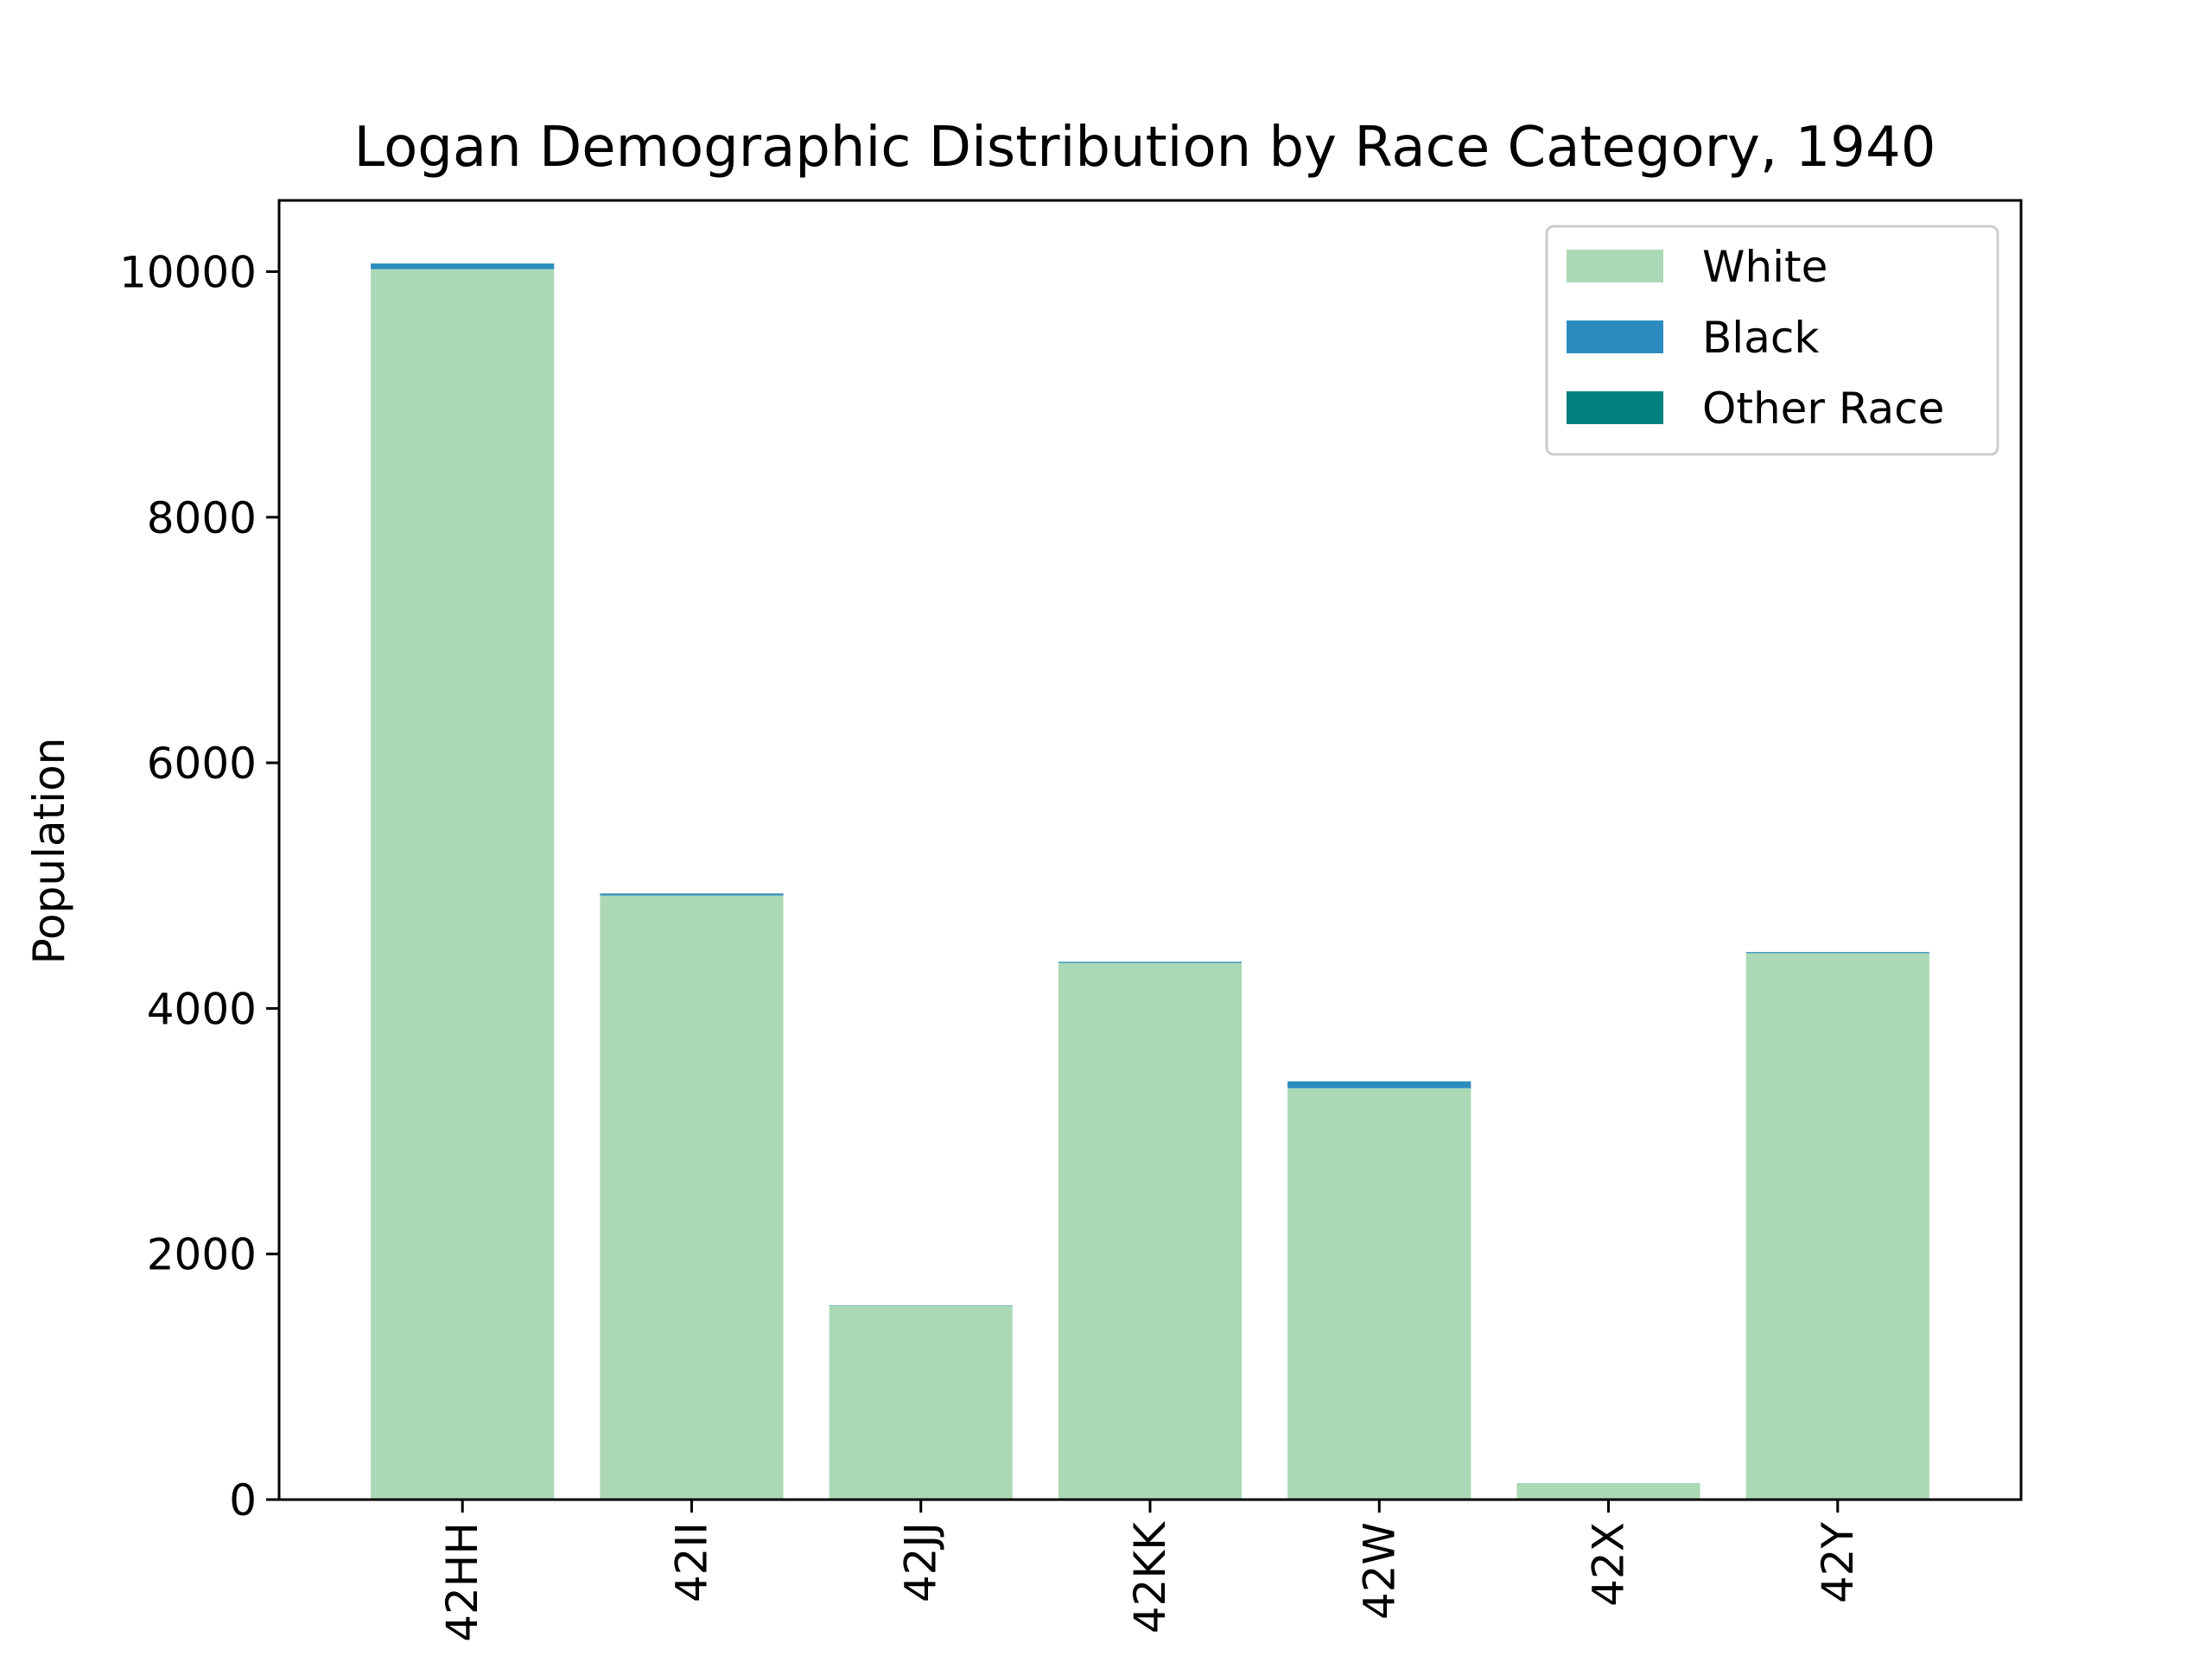  What do you see at coordinates (1608, 1492) in the screenshot?
I see `bar-42X-white` at bounding box center [1608, 1492].